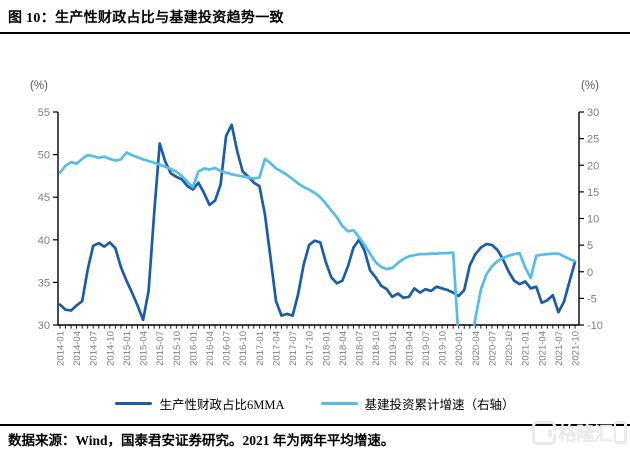 This screenshot has width=630, height=451. I want to click on x-axis-tick-label: 2019-07, so click(426, 348).